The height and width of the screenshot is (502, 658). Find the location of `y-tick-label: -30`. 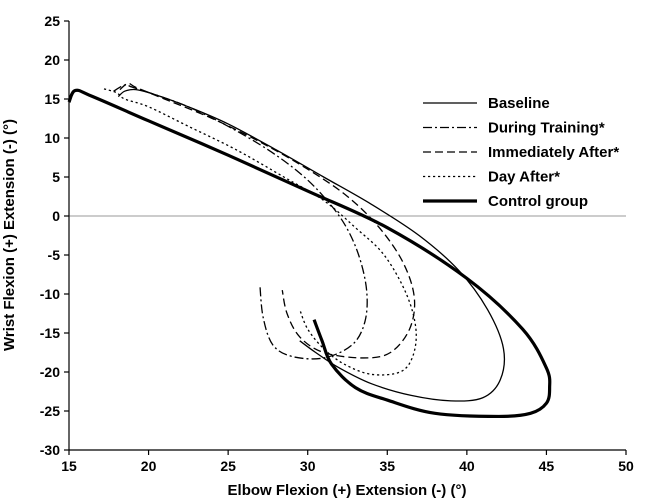

y-tick-label: -30 is located at coordinates (50, 450).